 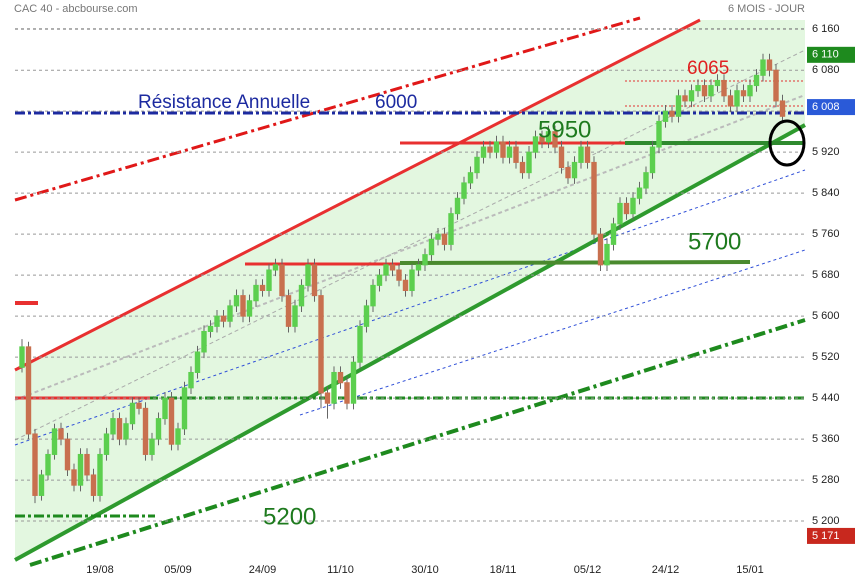 What do you see at coordinates (826, 357) in the screenshot?
I see `y-tick-label: 5 520` at bounding box center [826, 357].